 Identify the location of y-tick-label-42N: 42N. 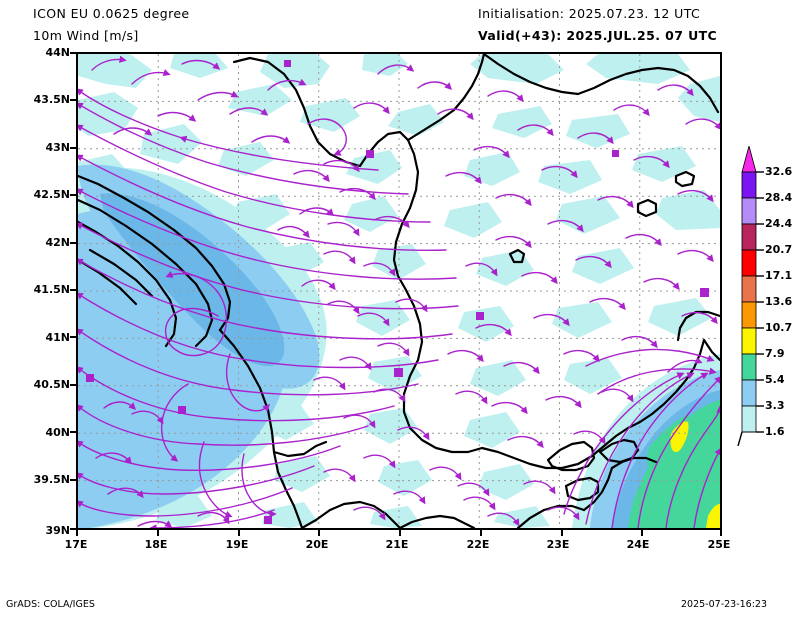
(57, 242).